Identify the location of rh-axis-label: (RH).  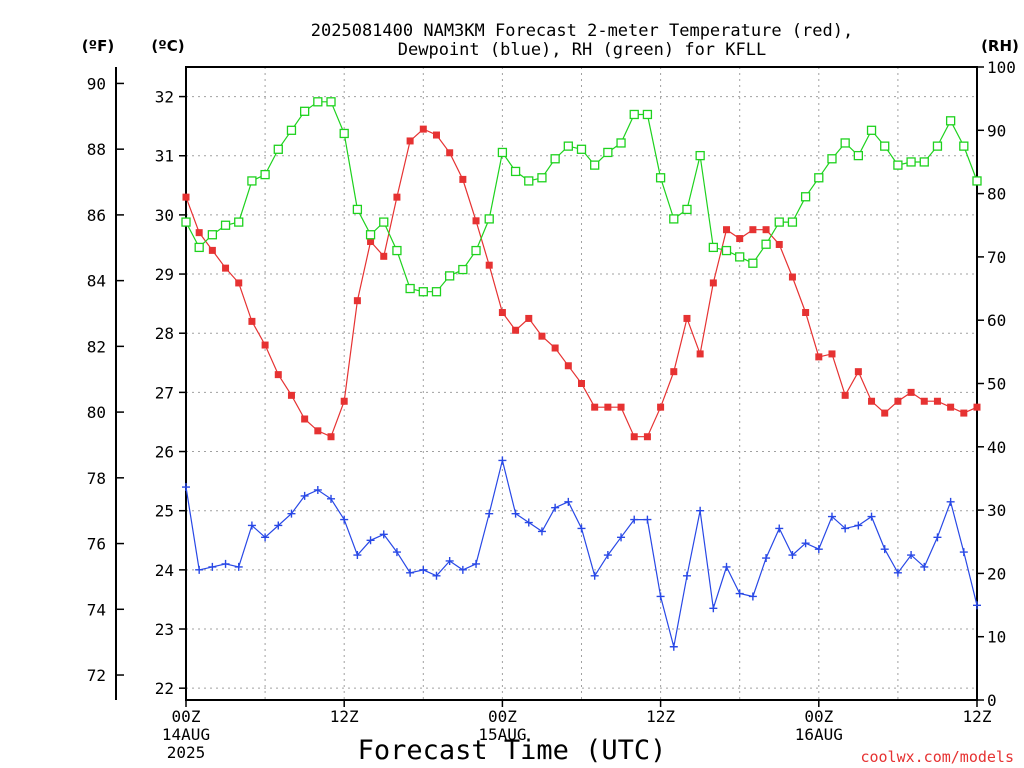
(1000, 46).